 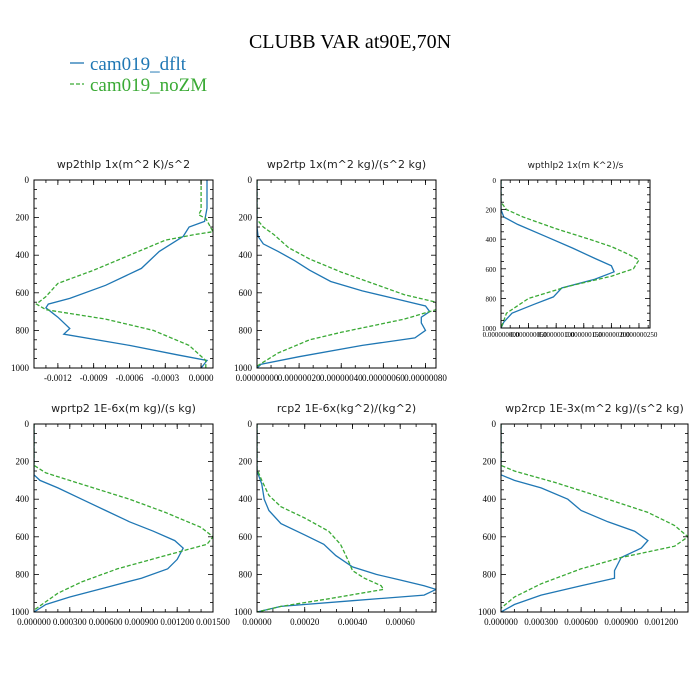 What do you see at coordinates (490, 499) in the screenshot?
I see `panel-wp2rcp-ytick-label: 400` at bounding box center [490, 499].